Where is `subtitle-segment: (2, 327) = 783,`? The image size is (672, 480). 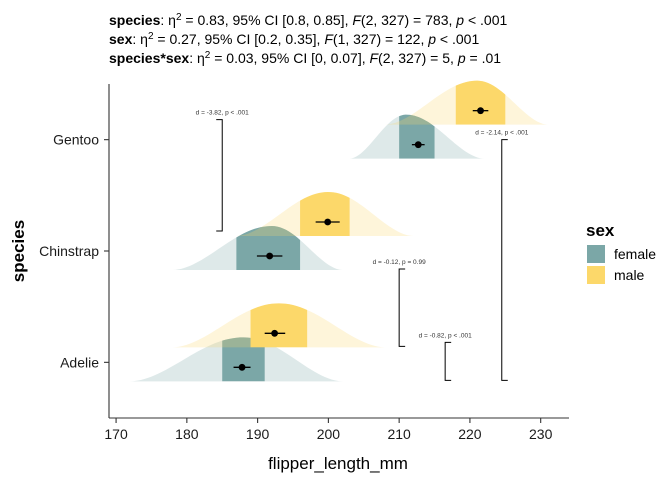
subtitle-segment: (2, 327) = 783, is located at coordinates (408, 20).